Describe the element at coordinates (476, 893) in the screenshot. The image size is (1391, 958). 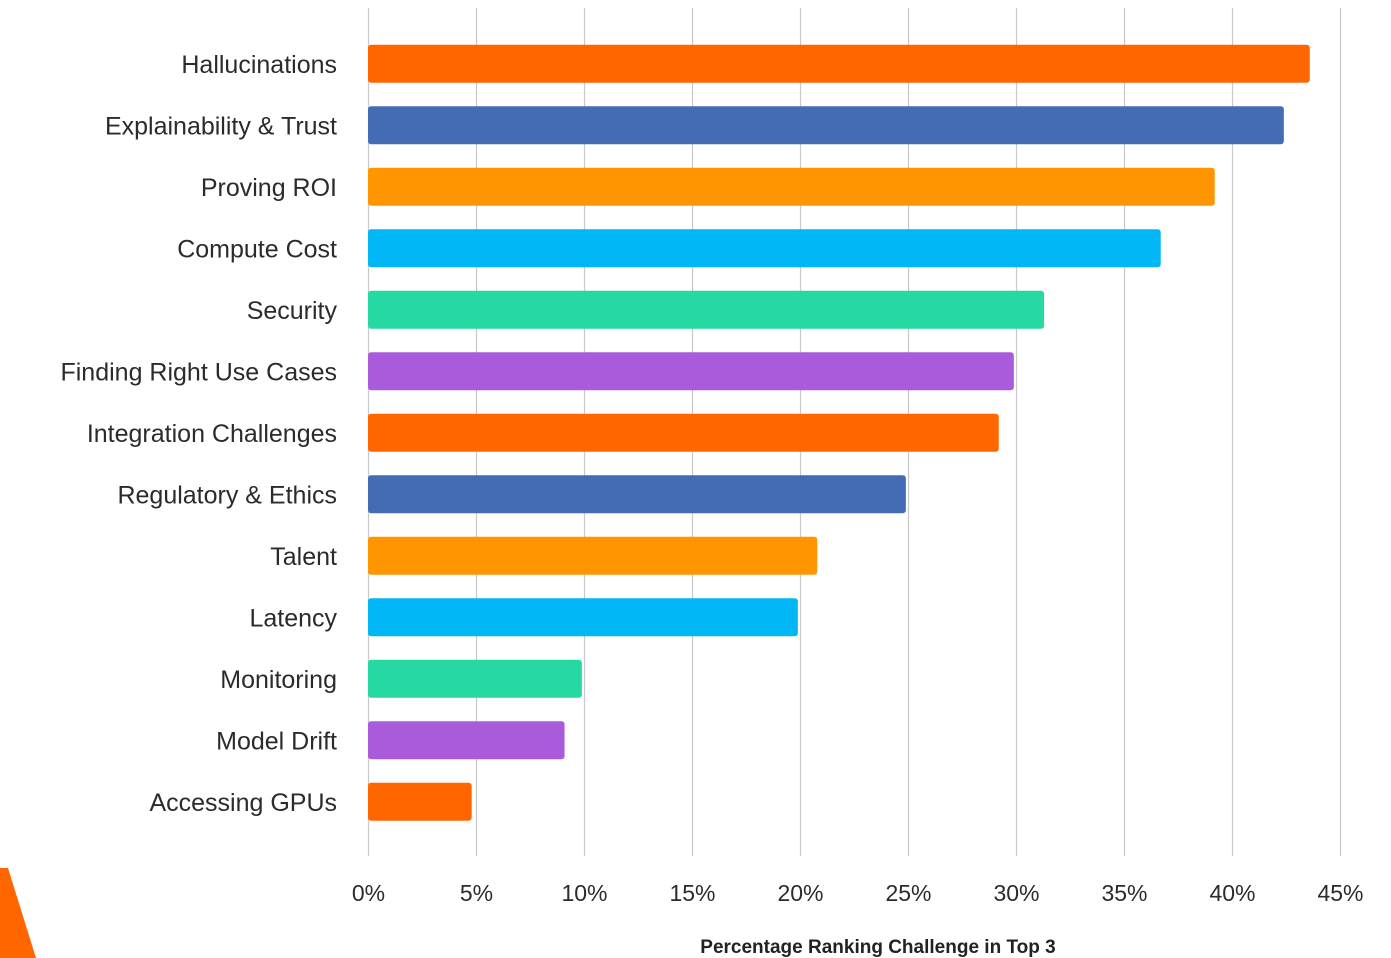
I see `x-tick-label: 5%` at that location.